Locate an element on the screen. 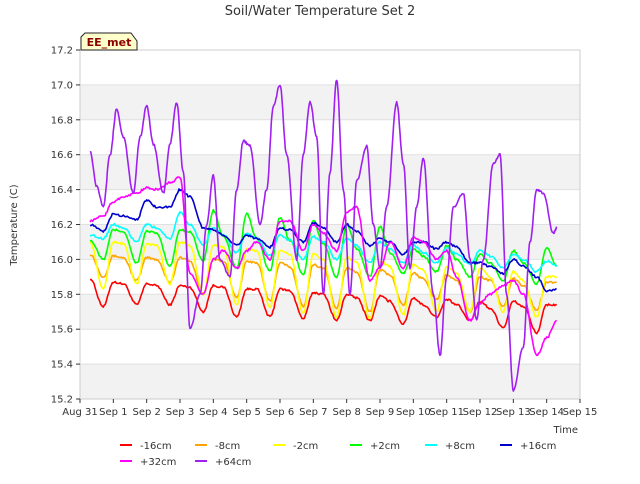  legend-label: +16cm is located at coordinates (538, 446).